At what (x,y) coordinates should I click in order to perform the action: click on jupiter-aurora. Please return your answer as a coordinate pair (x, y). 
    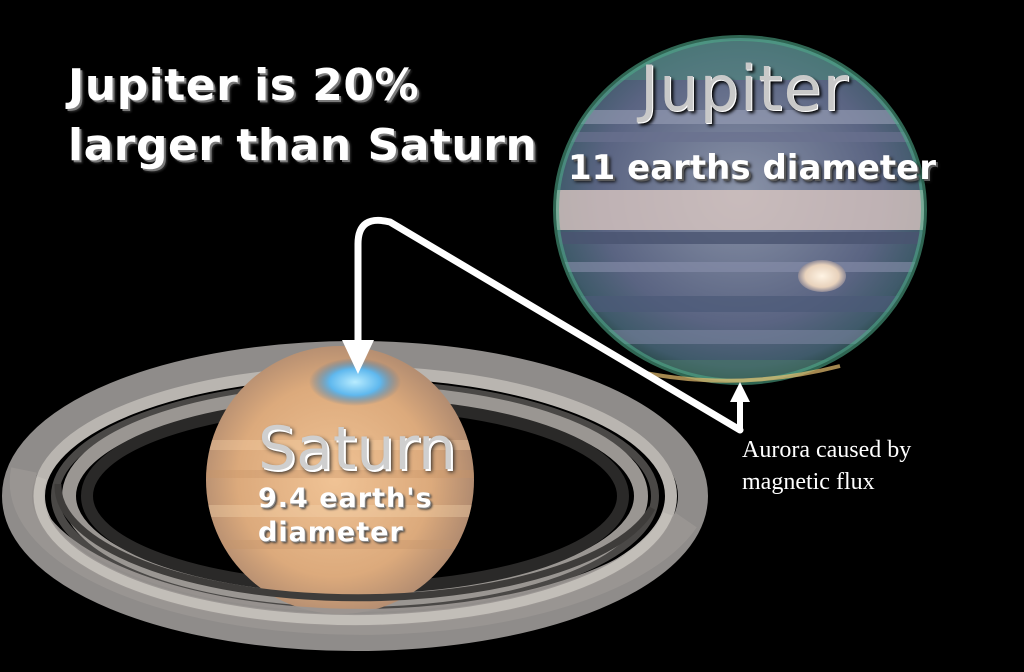
    Looking at the image, I should click on (740, 373).